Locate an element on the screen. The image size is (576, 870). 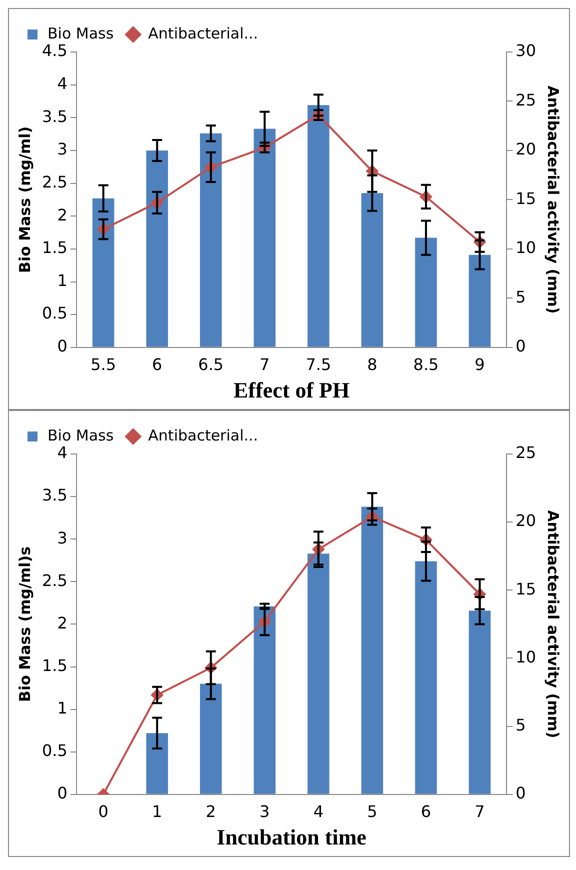
x-tick-label: 2 is located at coordinates (211, 812).